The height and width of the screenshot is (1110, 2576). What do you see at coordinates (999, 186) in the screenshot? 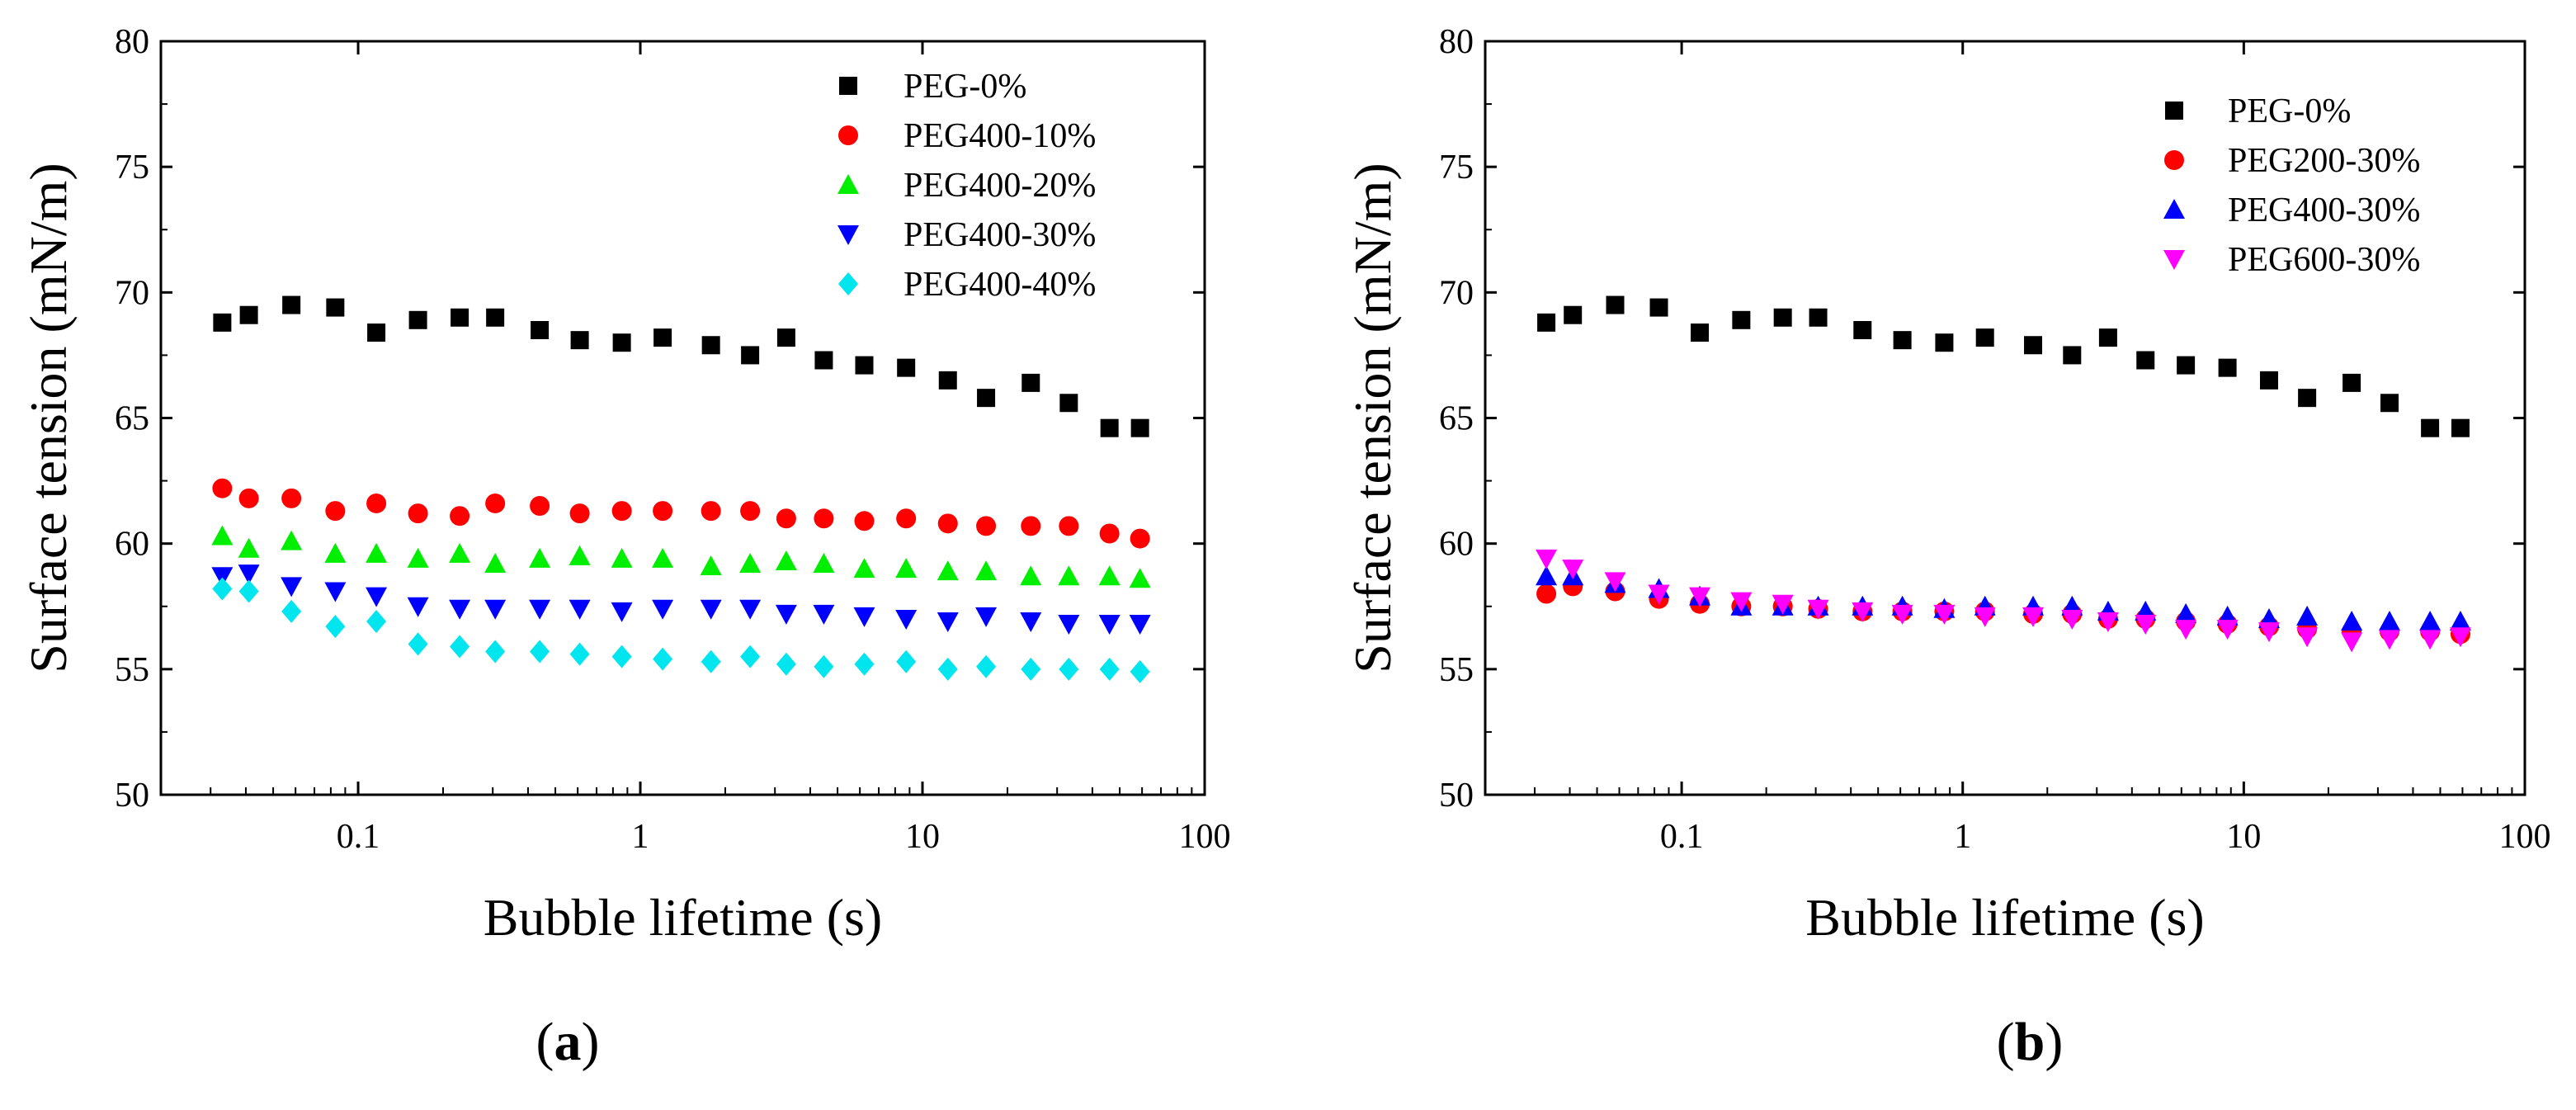
I see `legend-label-a-2: PEG400-20%` at bounding box center [999, 186].